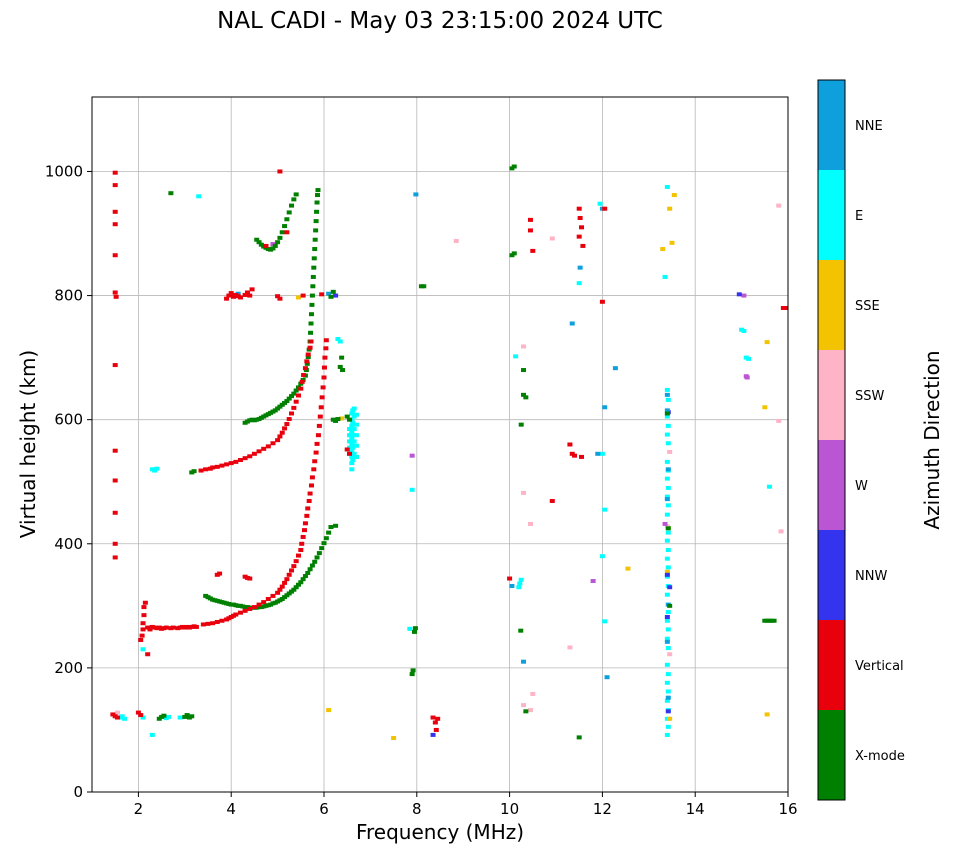 This screenshot has width=958, height=857. I want to click on tick-label-y: 1000, so click(64, 171).